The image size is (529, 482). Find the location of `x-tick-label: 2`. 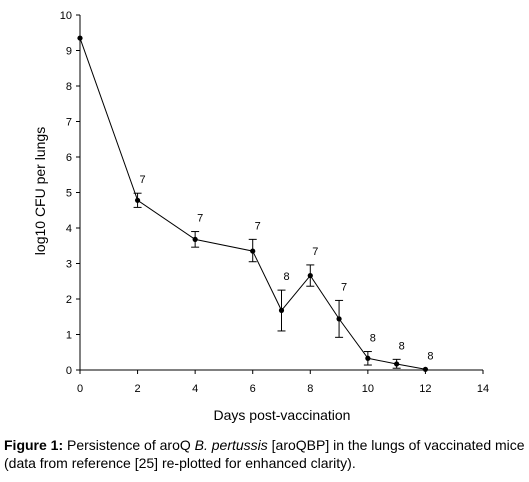

x-tick-label: 2 is located at coordinates (138, 389).